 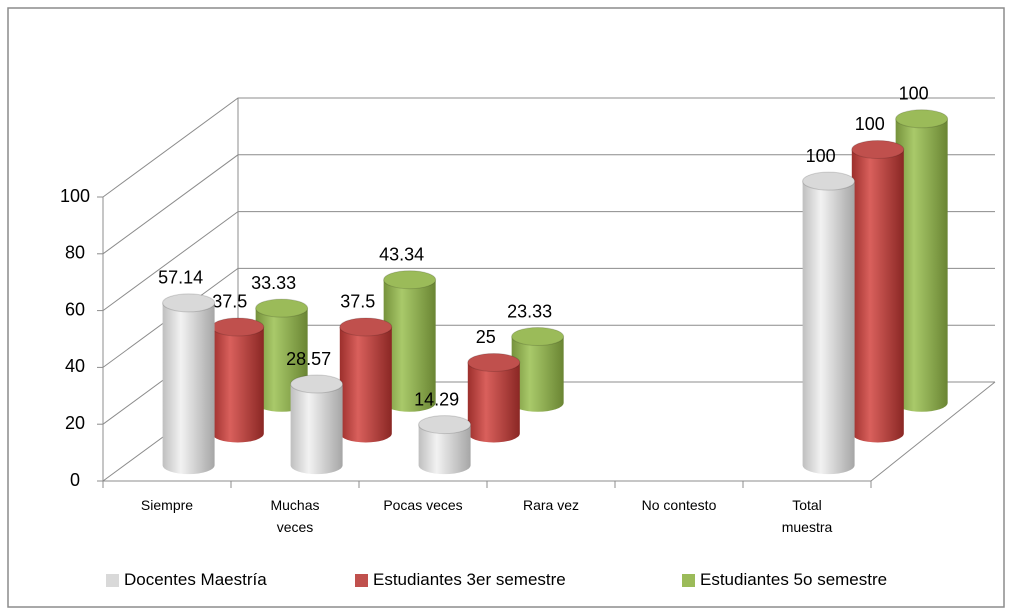 I want to click on legend-item: Estudiantes 5o semestre, so click(x=784, y=580).